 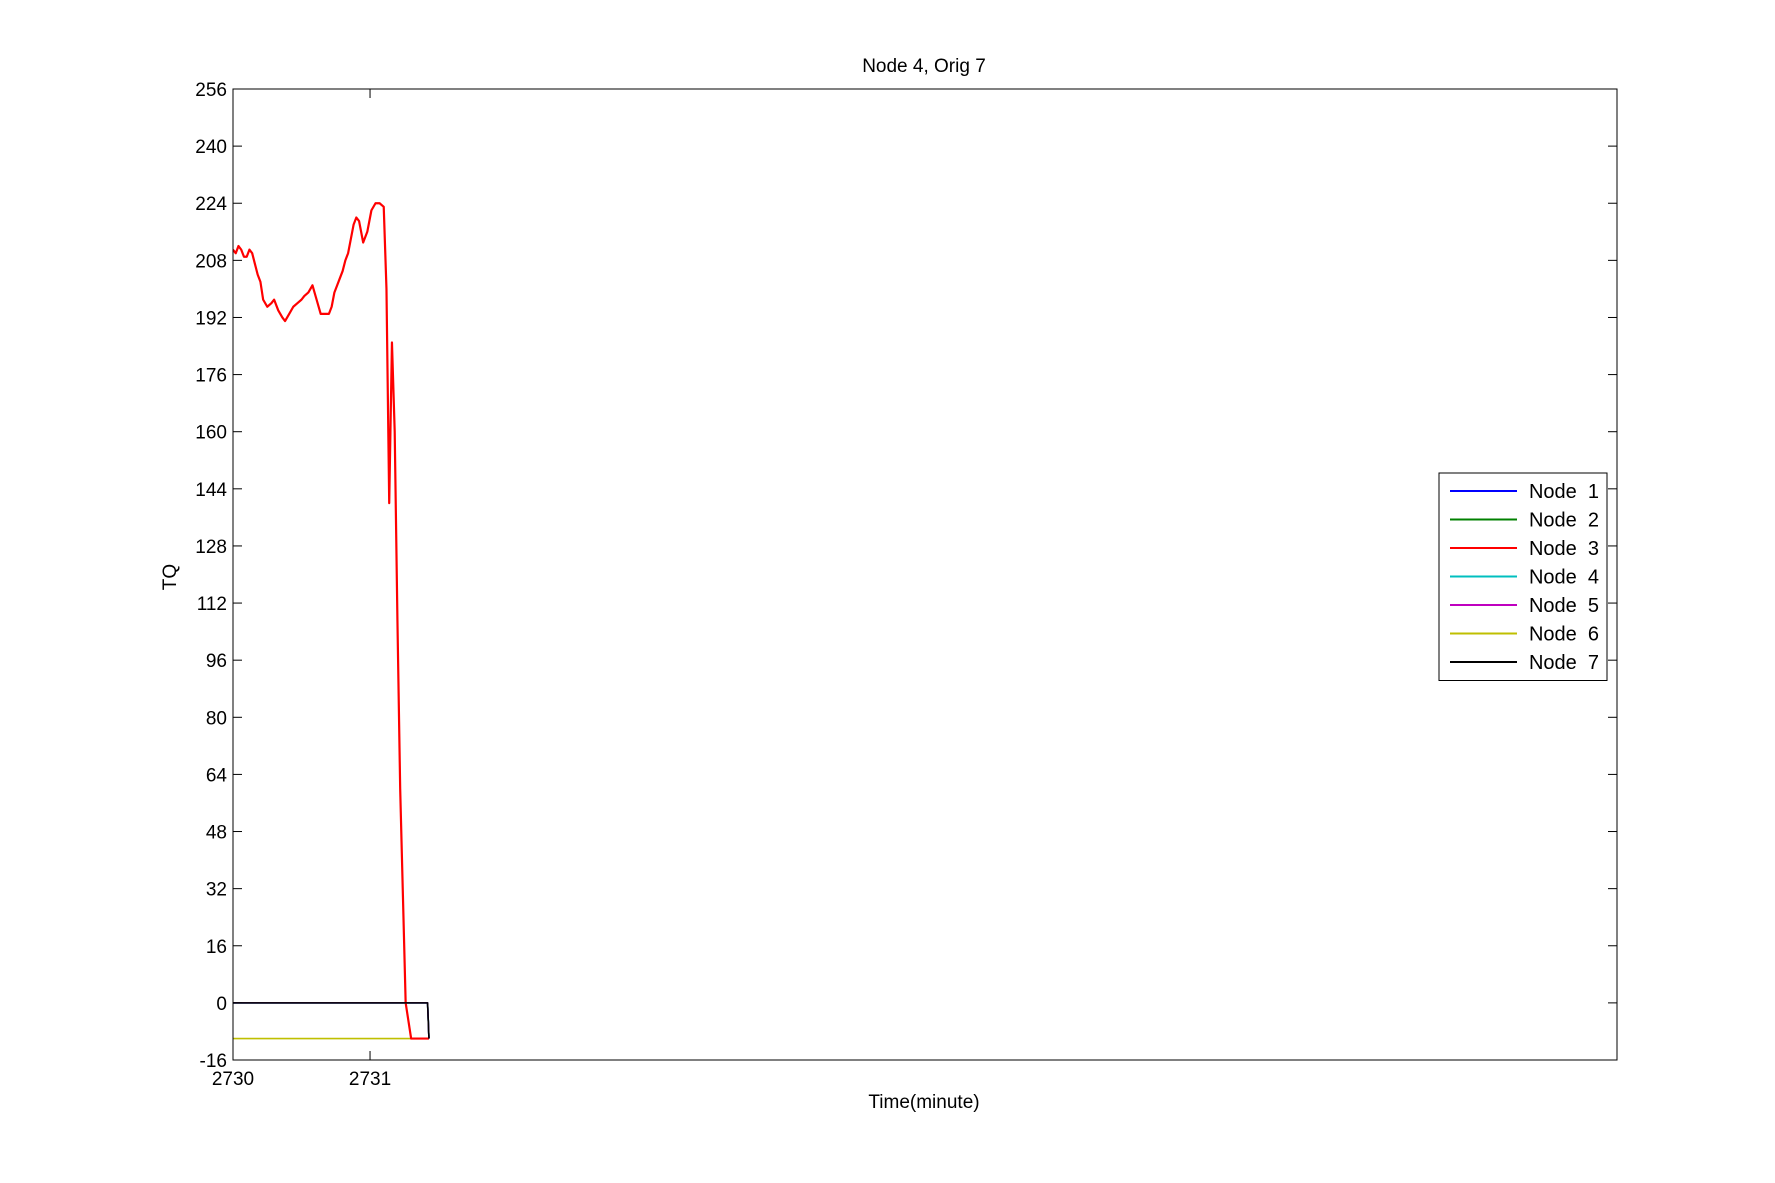 I want to click on y-tick-label: 192, so click(x=211, y=318).